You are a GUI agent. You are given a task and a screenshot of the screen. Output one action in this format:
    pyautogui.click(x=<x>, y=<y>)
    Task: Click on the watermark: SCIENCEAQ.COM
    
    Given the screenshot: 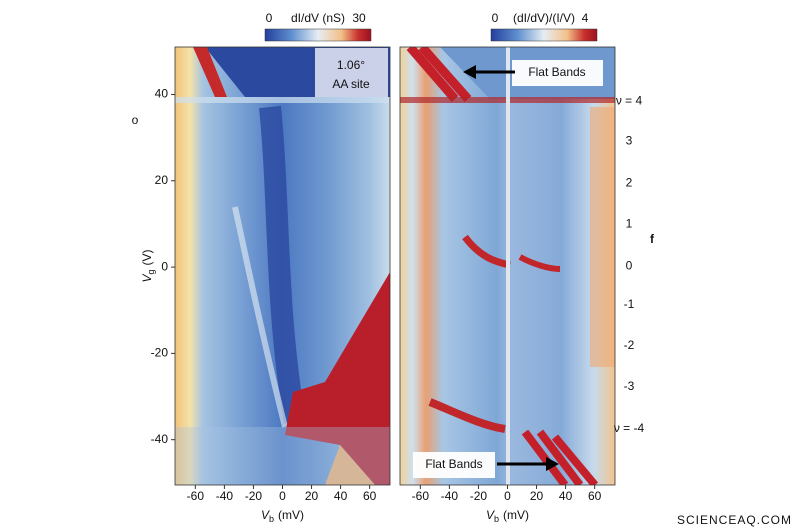 What is the action you would take?
    pyautogui.click(x=734, y=520)
    